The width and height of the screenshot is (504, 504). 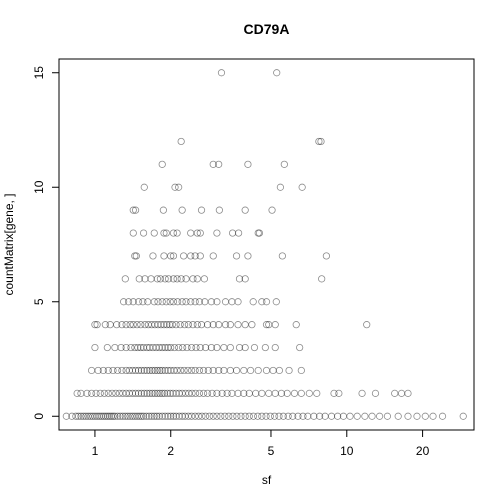 I want to click on y-tick-label: 5, so click(x=39, y=301).